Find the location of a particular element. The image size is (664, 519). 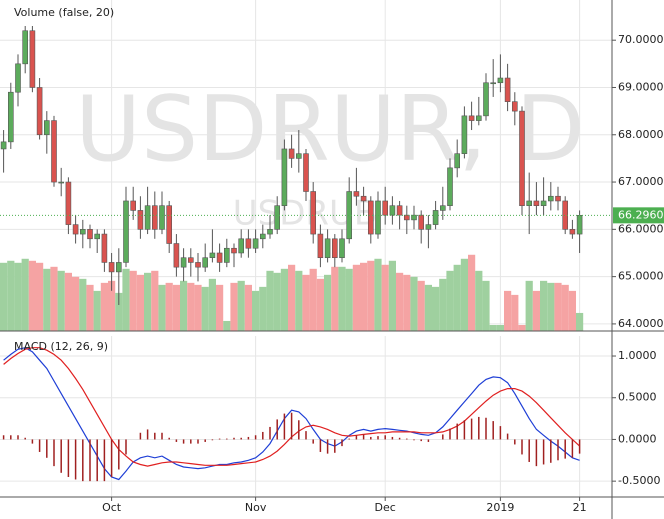

y-tick-label: 64.0000 is located at coordinates (641, 323).